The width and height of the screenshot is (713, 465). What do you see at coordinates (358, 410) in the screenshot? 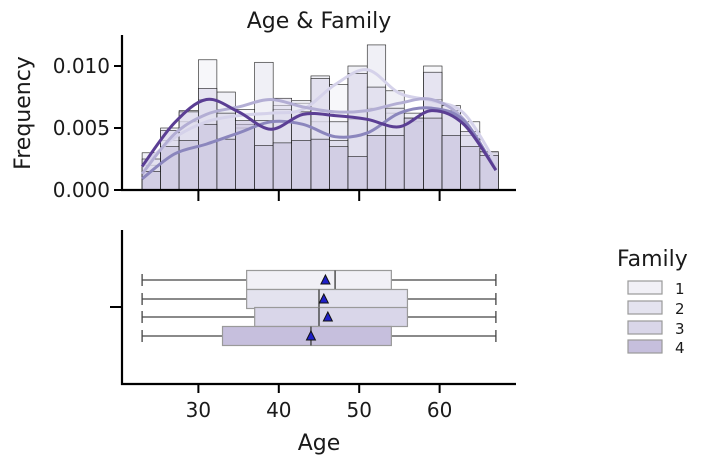
I see `x-tick-label: 50` at bounding box center [358, 410].